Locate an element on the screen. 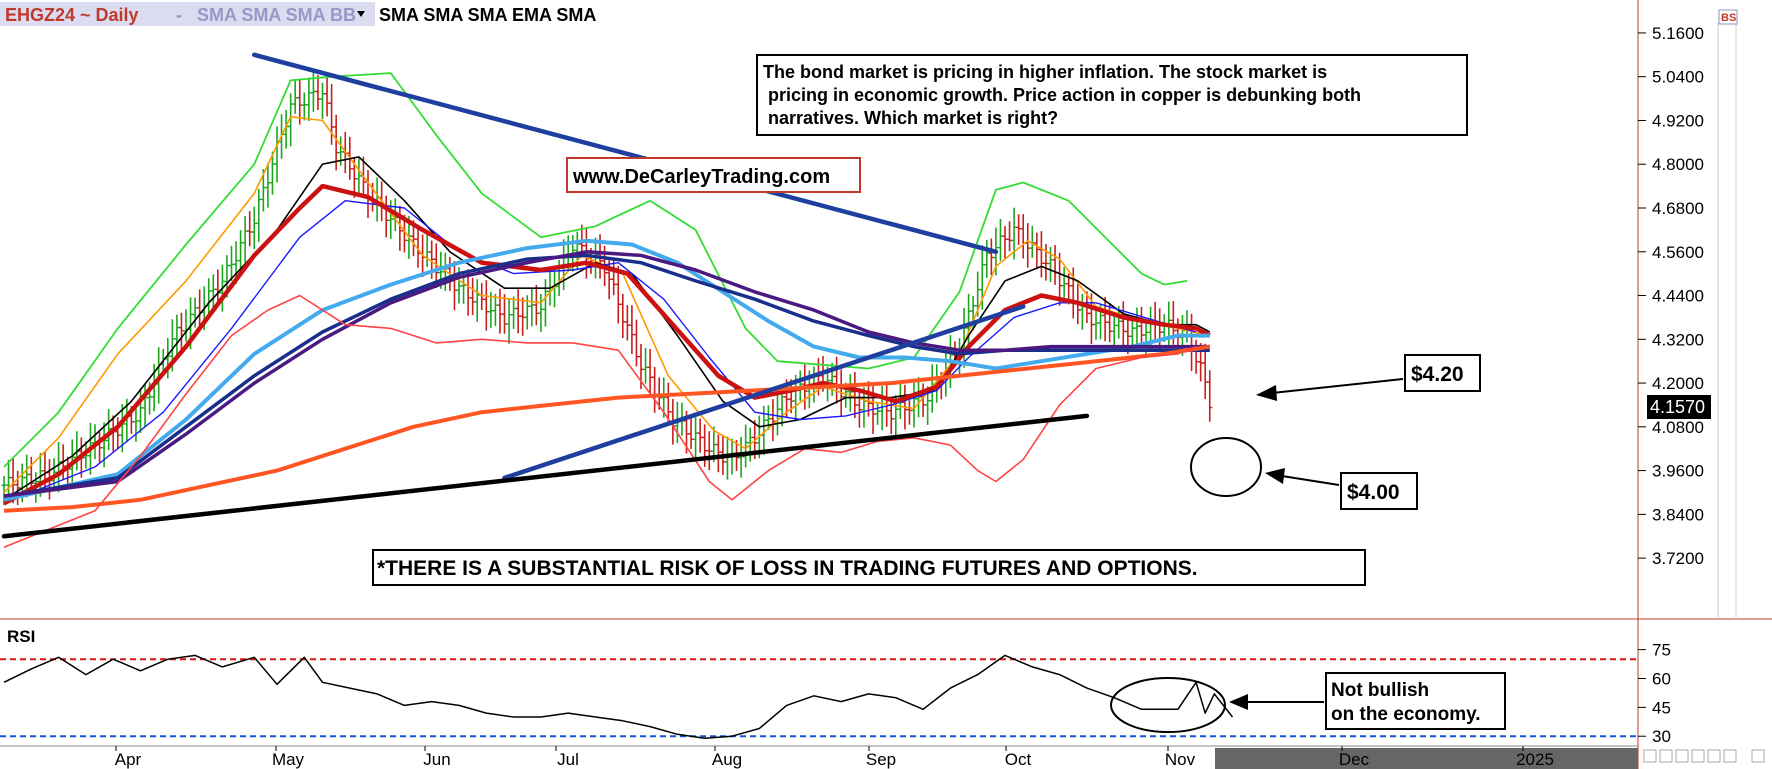 The width and height of the screenshot is (1772, 769). chart-symbol: EHGZ24 ~ Daily is located at coordinates (72, 15).